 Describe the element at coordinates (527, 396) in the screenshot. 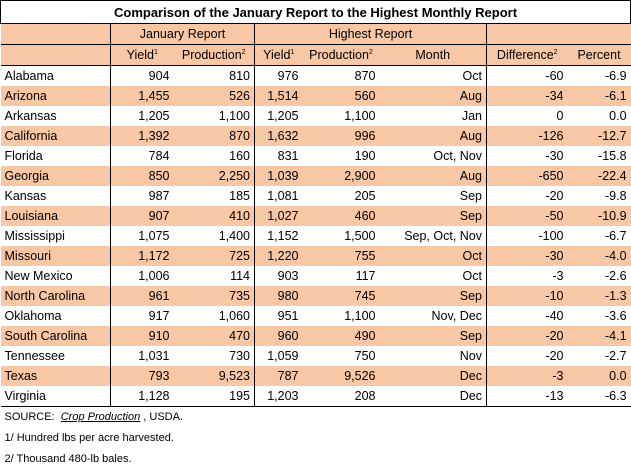

I see `cell-difference: -13` at that location.